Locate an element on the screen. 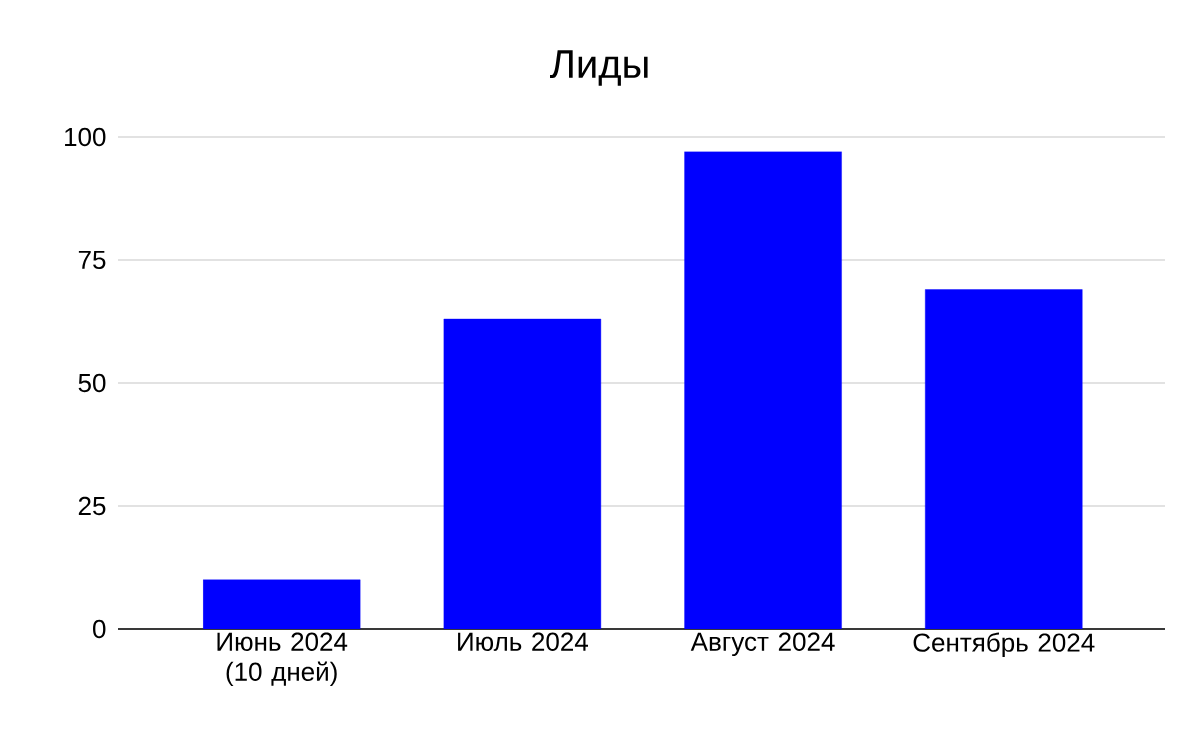 This screenshot has height=748, width=1200. y-tick-label: 100 is located at coordinates (85, 137).